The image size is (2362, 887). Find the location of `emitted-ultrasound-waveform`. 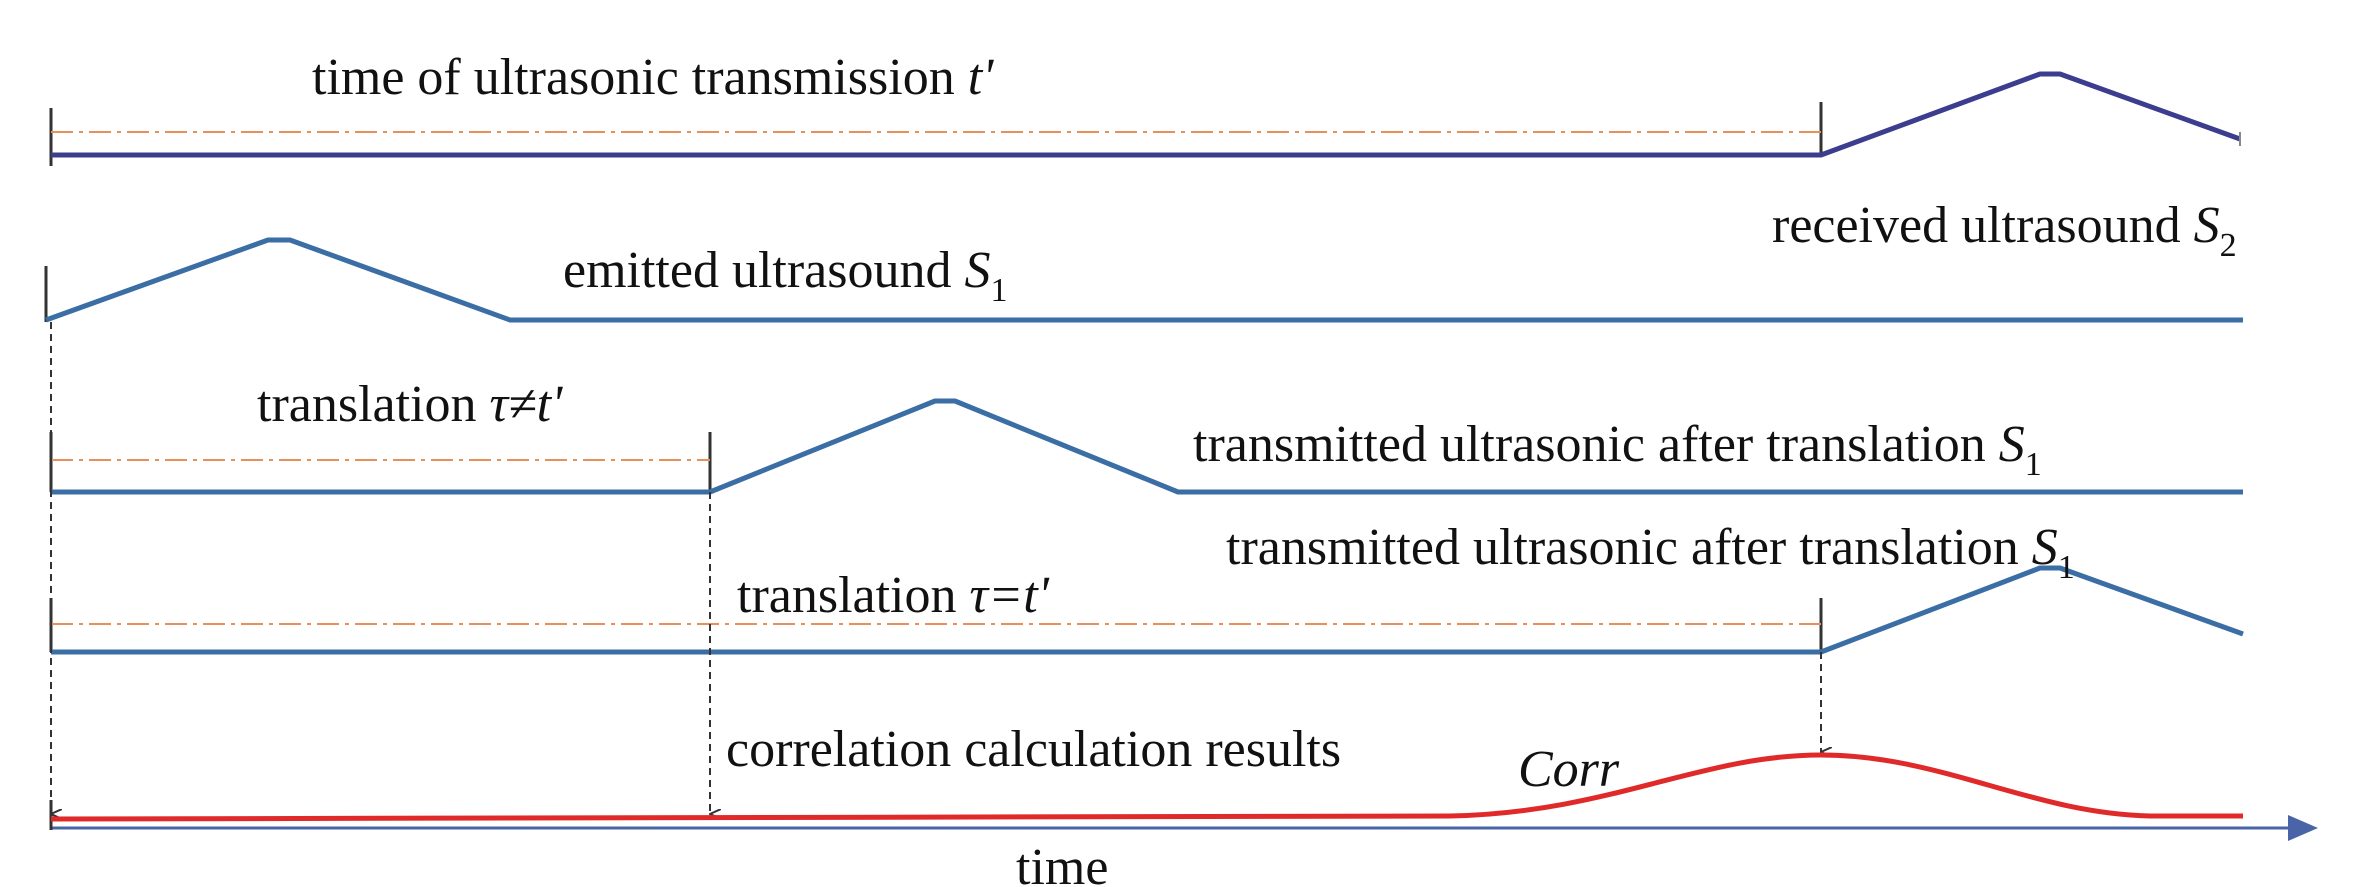

emitted-ultrasound-waveform is located at coordinates (1144, 280).